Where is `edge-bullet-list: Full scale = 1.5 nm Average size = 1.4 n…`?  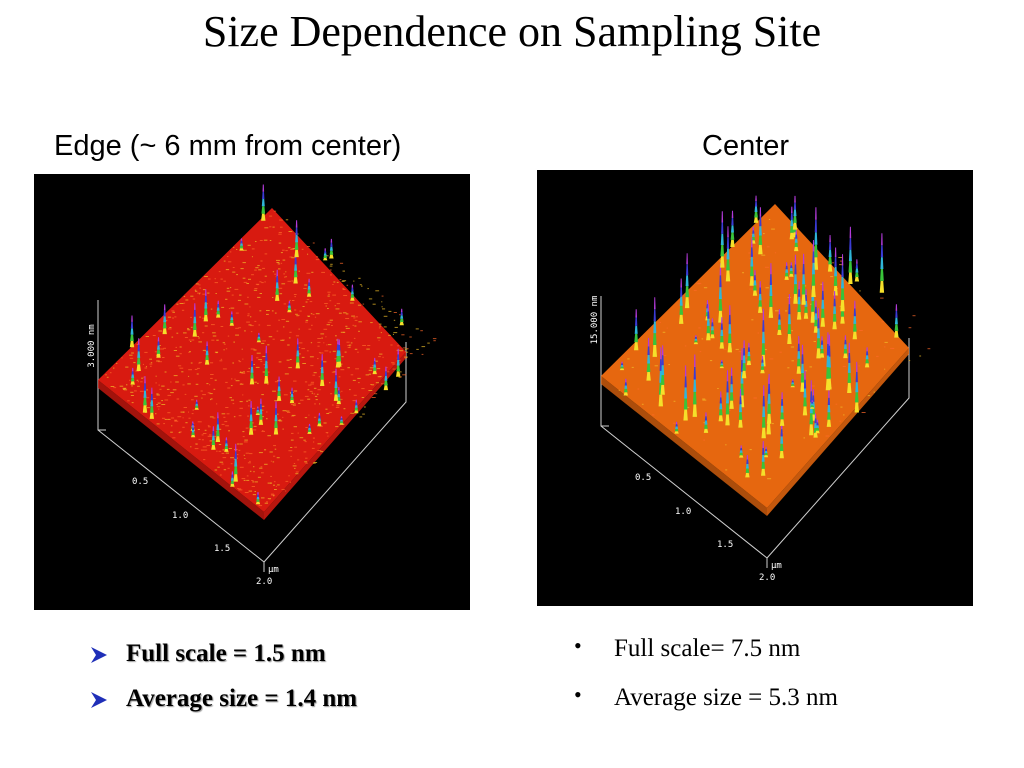 edge-bullet-list: Full scale = 1.5 nm Average size = 1.4 n… is located at coordinates (223, 685).